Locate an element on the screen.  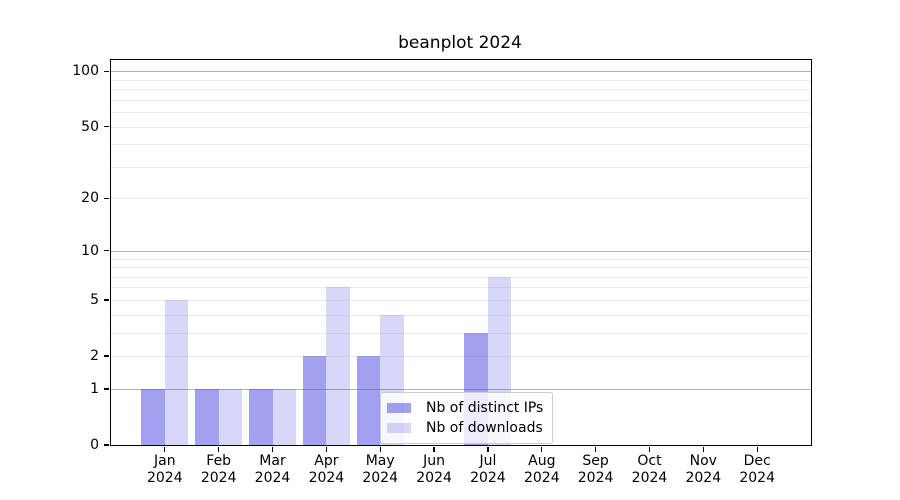
x-tick-dec is located at coordinates (757, 449).